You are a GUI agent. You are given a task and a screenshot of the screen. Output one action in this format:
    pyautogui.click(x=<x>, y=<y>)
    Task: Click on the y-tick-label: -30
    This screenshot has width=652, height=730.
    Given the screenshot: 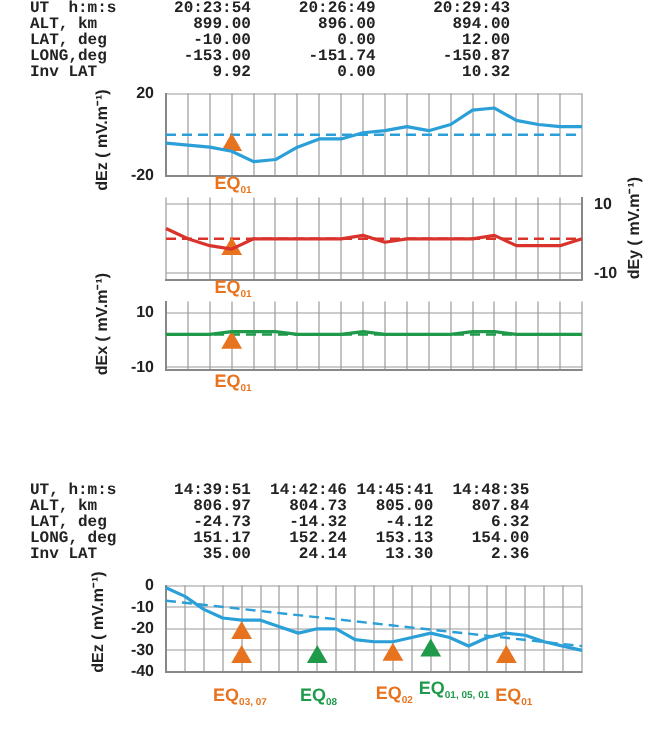 What is the action you would take?
    pyautogui.click(x=143, y=649)
    